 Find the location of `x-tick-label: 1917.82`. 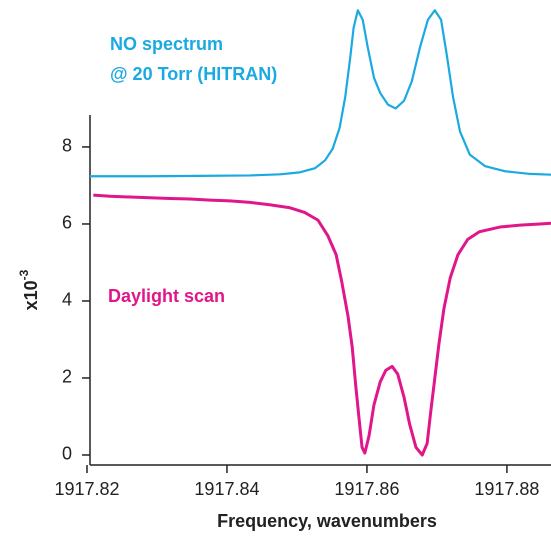

x-tick-label: 1917.82 is located at coordinates (86, 489).